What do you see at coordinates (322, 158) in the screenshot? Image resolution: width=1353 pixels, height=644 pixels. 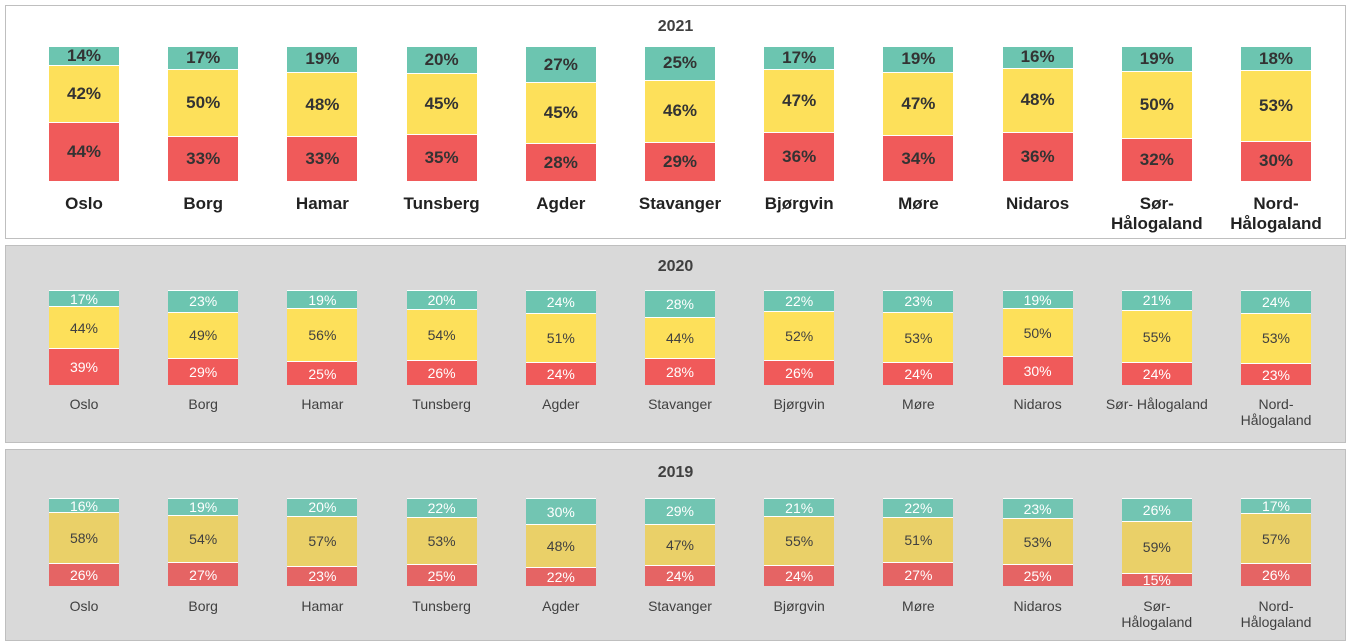 I see `bar-segment: 33%` at bounding box center [322, 158].